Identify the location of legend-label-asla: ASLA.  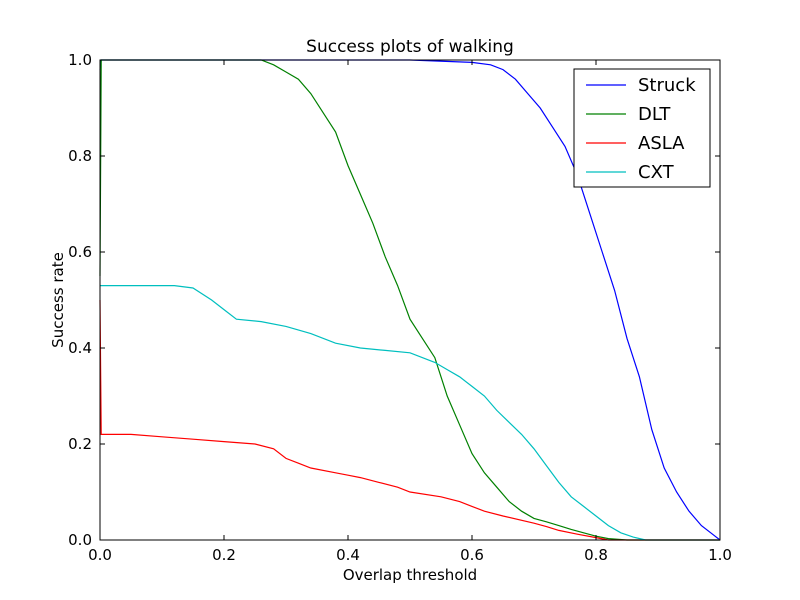
(661, 143).